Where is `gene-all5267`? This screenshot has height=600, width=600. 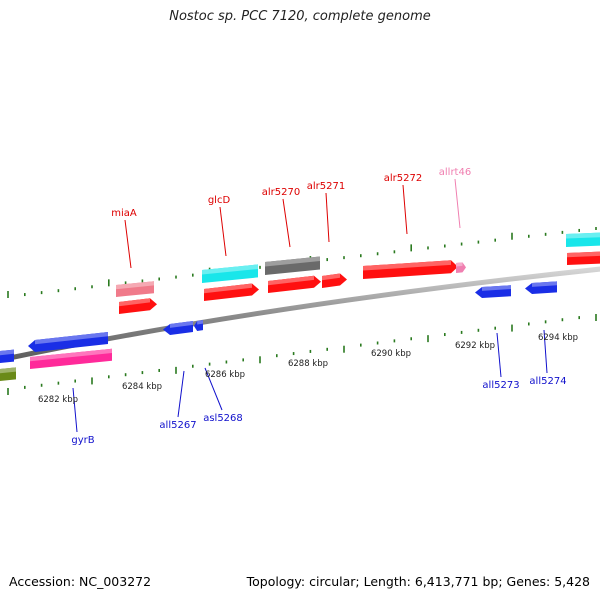 gene-all5267 is located at coordinates (178, 328).